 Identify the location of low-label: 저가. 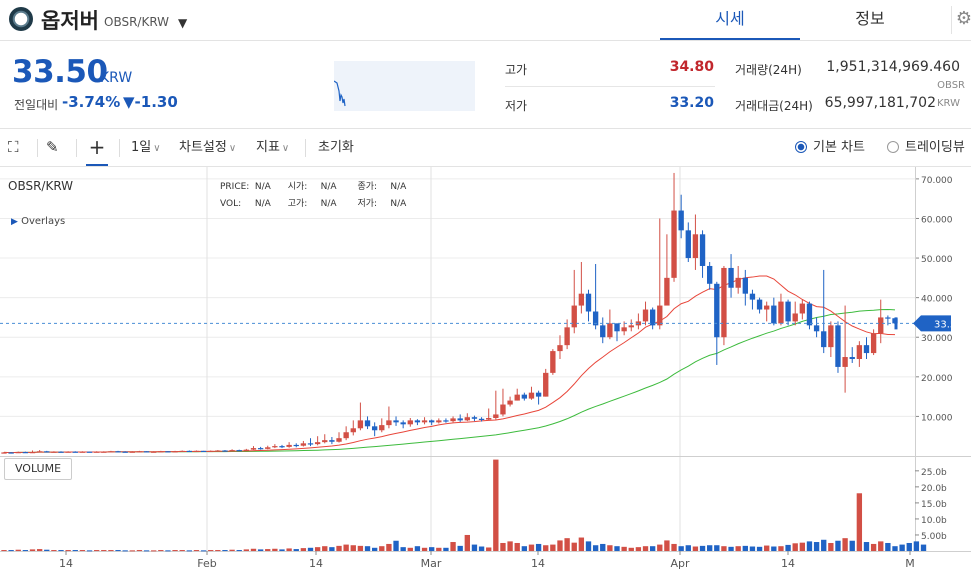
(516, 106).